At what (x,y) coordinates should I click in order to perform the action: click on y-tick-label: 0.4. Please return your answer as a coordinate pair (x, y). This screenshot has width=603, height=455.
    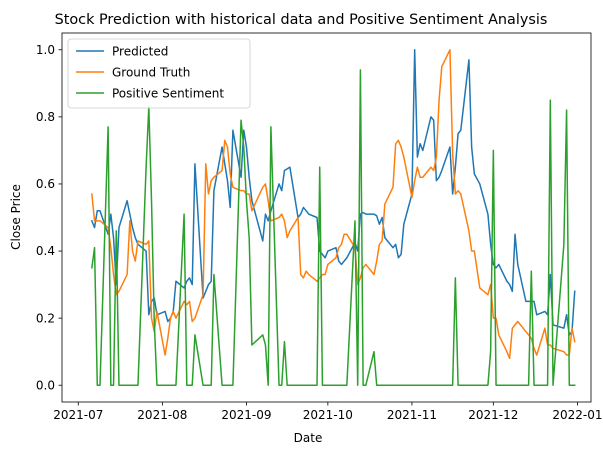
    Looking at the image, I should click on (45, 251).